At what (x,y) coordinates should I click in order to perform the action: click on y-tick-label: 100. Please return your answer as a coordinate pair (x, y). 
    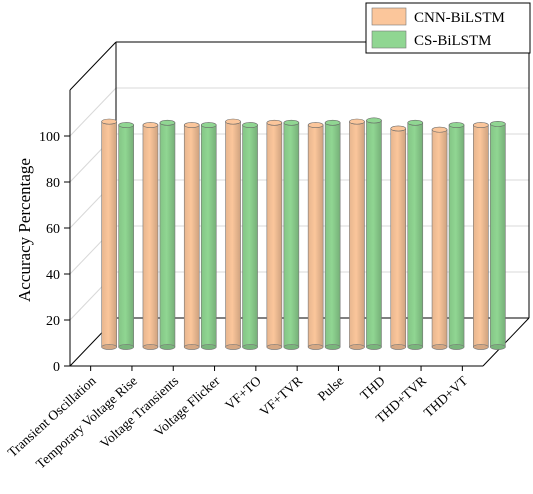
    Looking at the image, I should click on (49, 137).